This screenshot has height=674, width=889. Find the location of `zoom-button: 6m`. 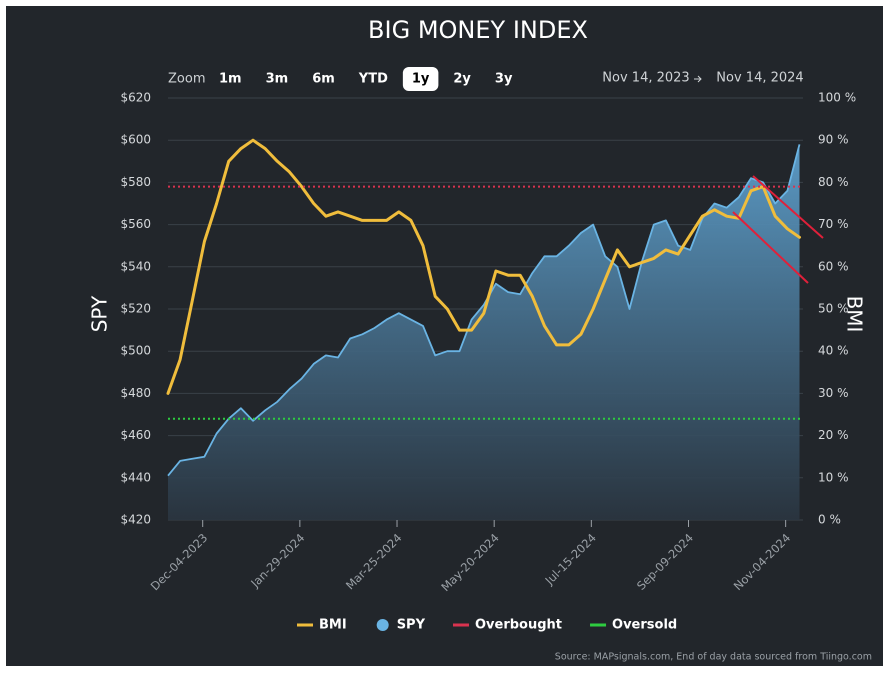

zoom-button: 6m is located at coordinates (323, 79).